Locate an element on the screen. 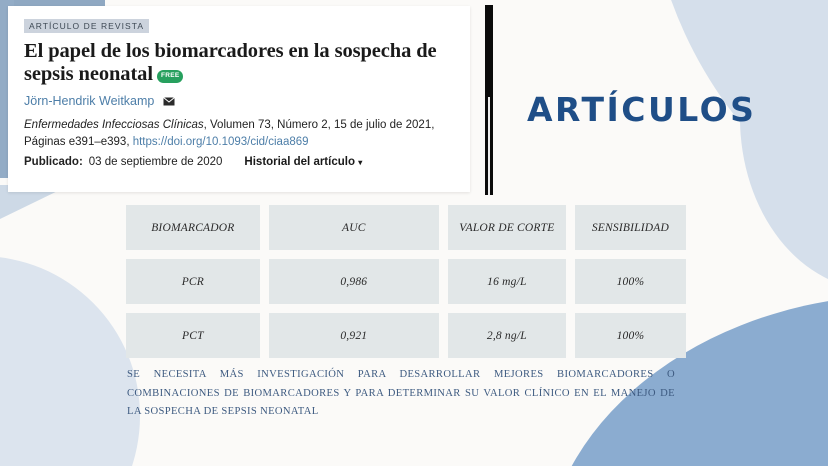 The height and width of the screenshot is (466, 828). article-history-toggle: Historial del artículo ▾ is located at coordinates (303, 162).